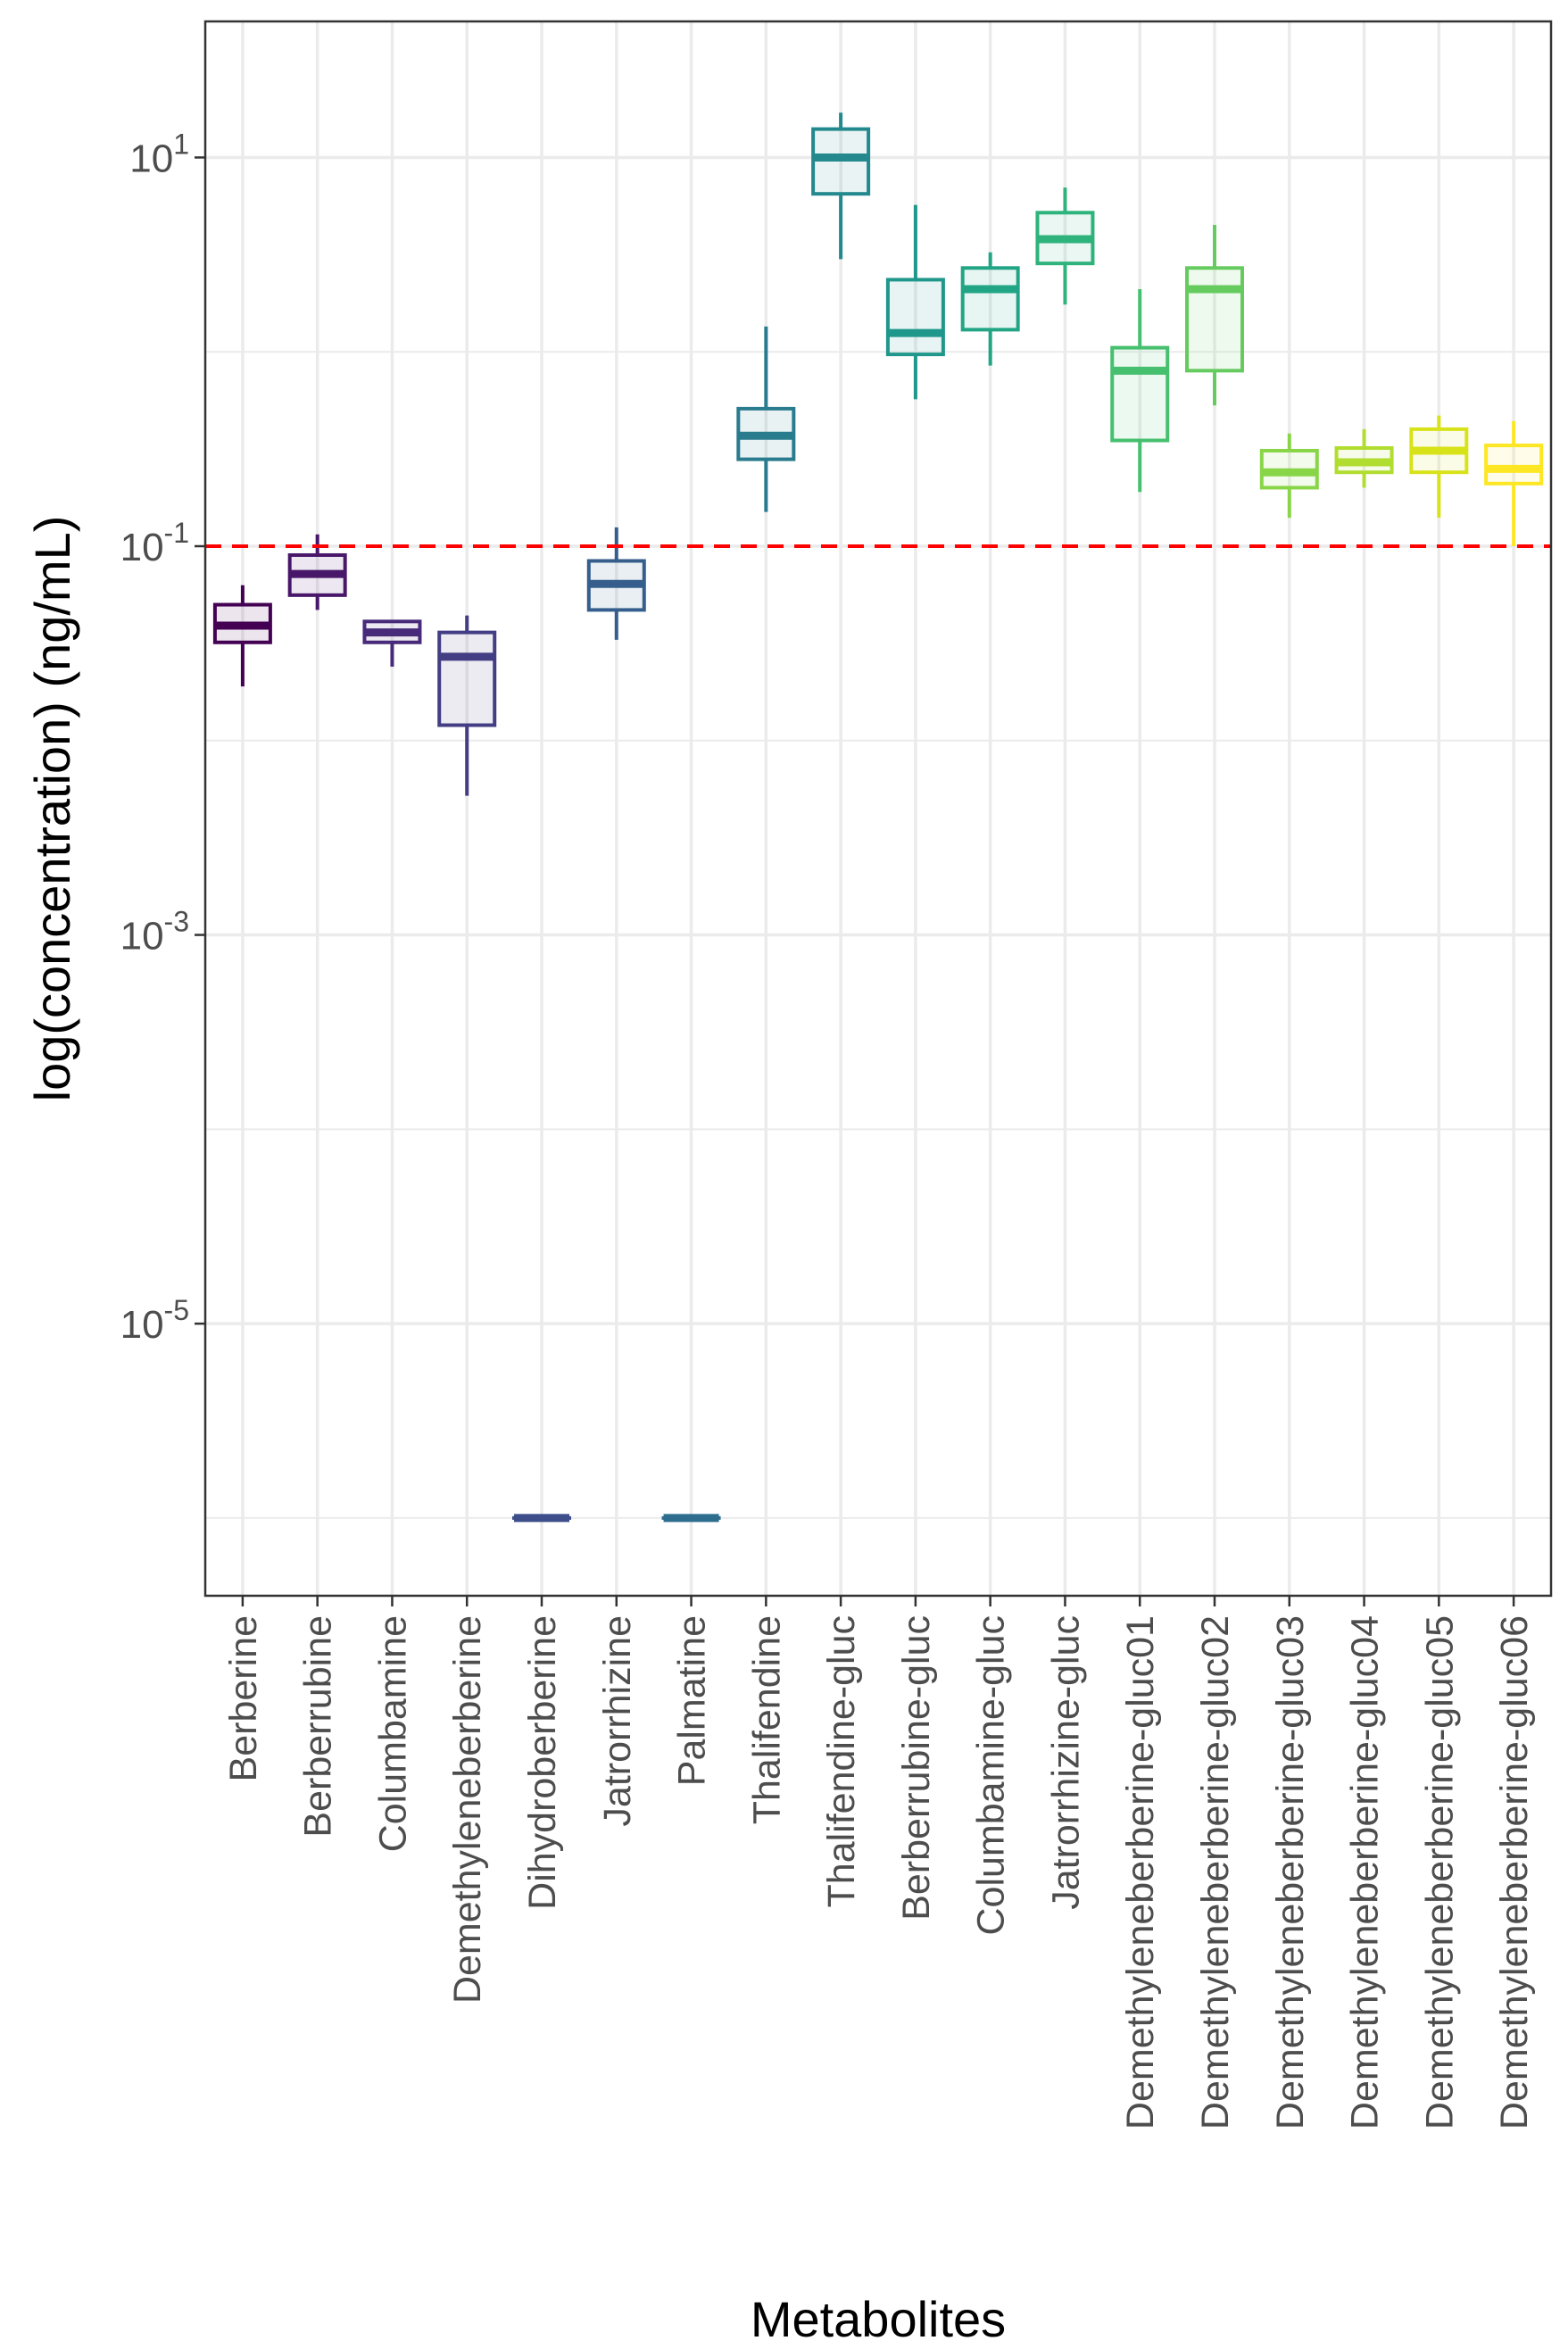 This screenshot has width=1568, height=2349. I want to click on y-tick-label-3: 10⁻⁵, so click(154, 1320).